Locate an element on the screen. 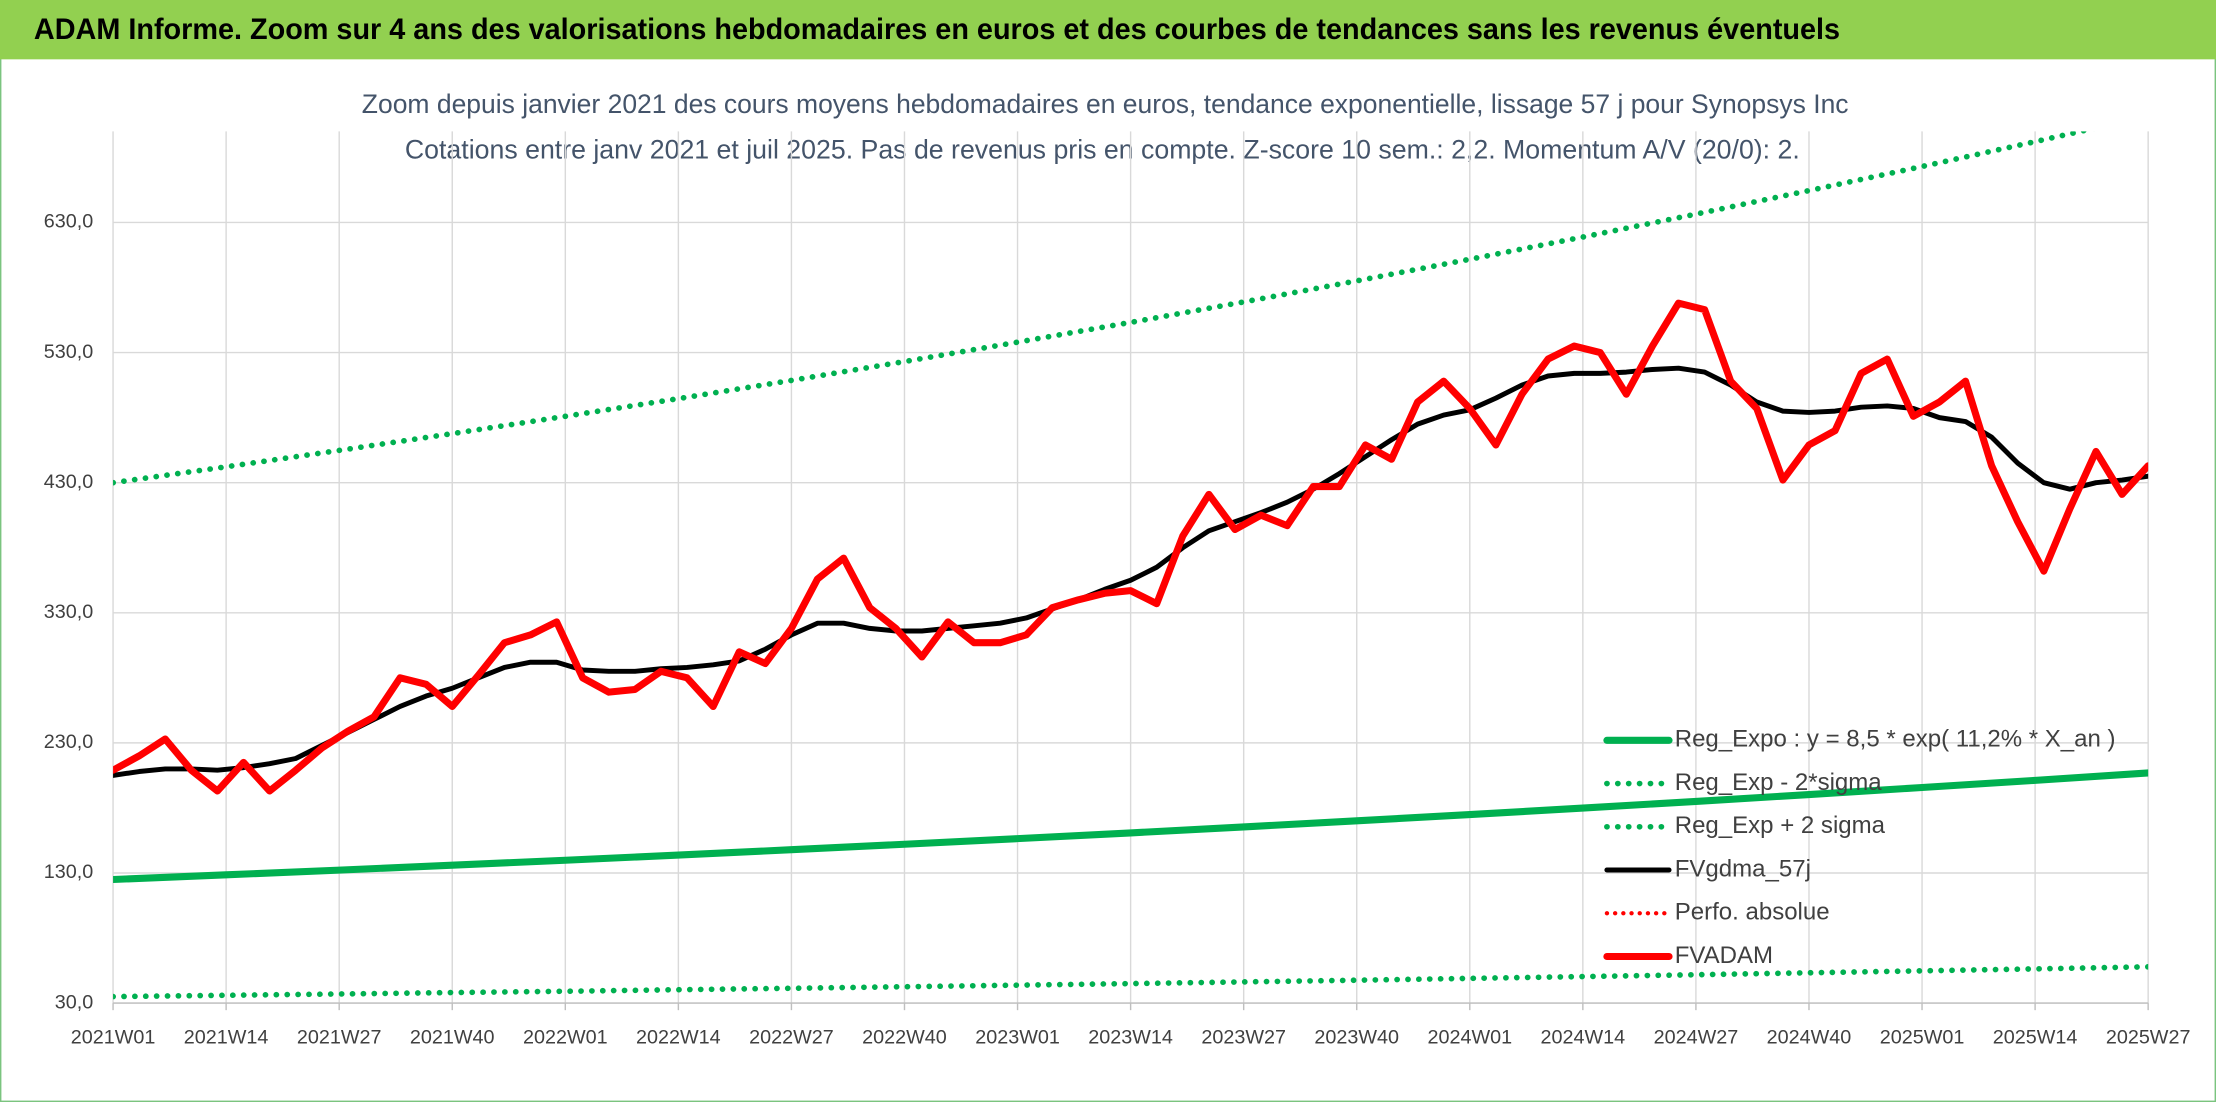 The image size is (2216, 1102). legend-label: FVgdma_57j is located at coordinates (1743, 868).